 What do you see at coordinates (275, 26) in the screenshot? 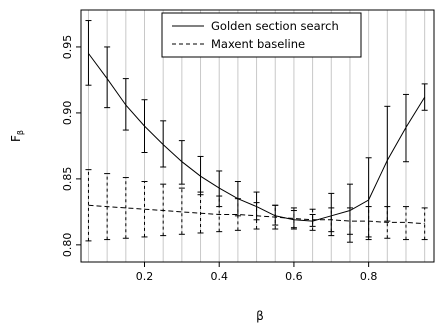
I see `legend-label-golden: Golden section search` at bounding box center [275, 26].